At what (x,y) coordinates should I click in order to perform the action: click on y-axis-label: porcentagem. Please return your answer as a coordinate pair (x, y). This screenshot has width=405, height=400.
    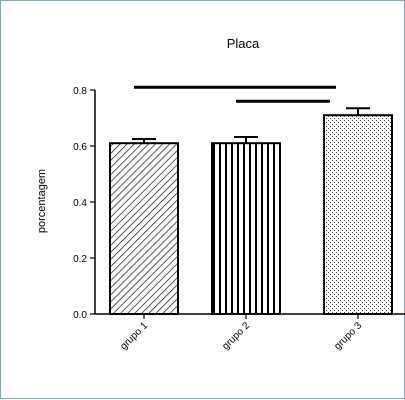
    Looking at the image, I should click on (42, 201).